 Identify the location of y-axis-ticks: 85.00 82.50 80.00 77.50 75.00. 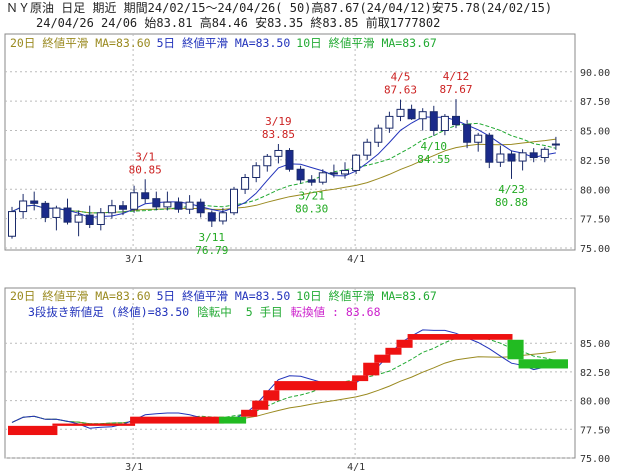
(595, 402).